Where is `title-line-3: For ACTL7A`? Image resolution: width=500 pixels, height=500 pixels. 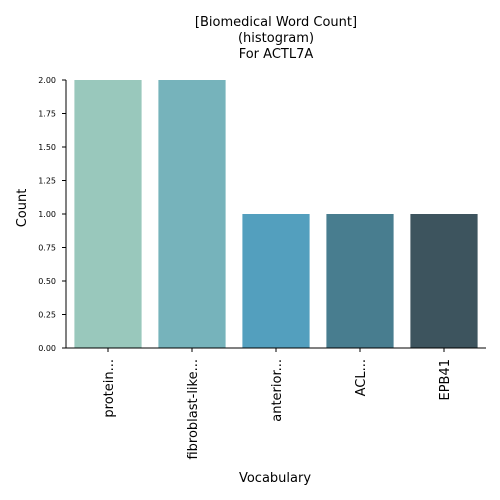 title-line-3: For ACTL7A is located at coordinates (276, 54).